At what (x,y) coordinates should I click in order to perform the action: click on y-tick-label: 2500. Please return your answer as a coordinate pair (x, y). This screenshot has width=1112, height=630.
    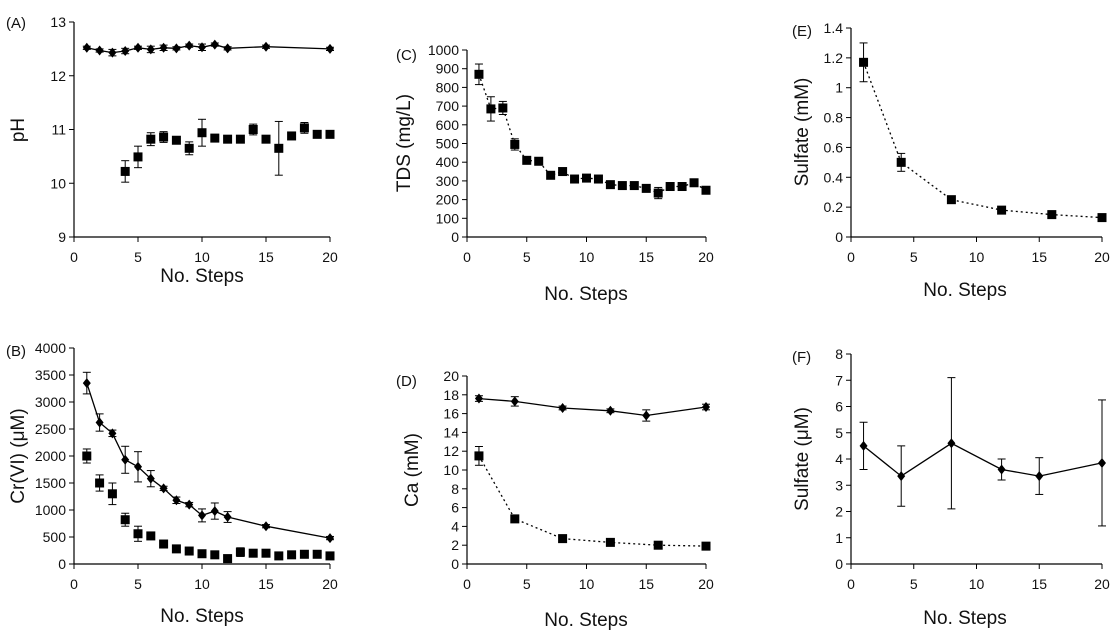
    Looking at the image, I should click on (50, 429).